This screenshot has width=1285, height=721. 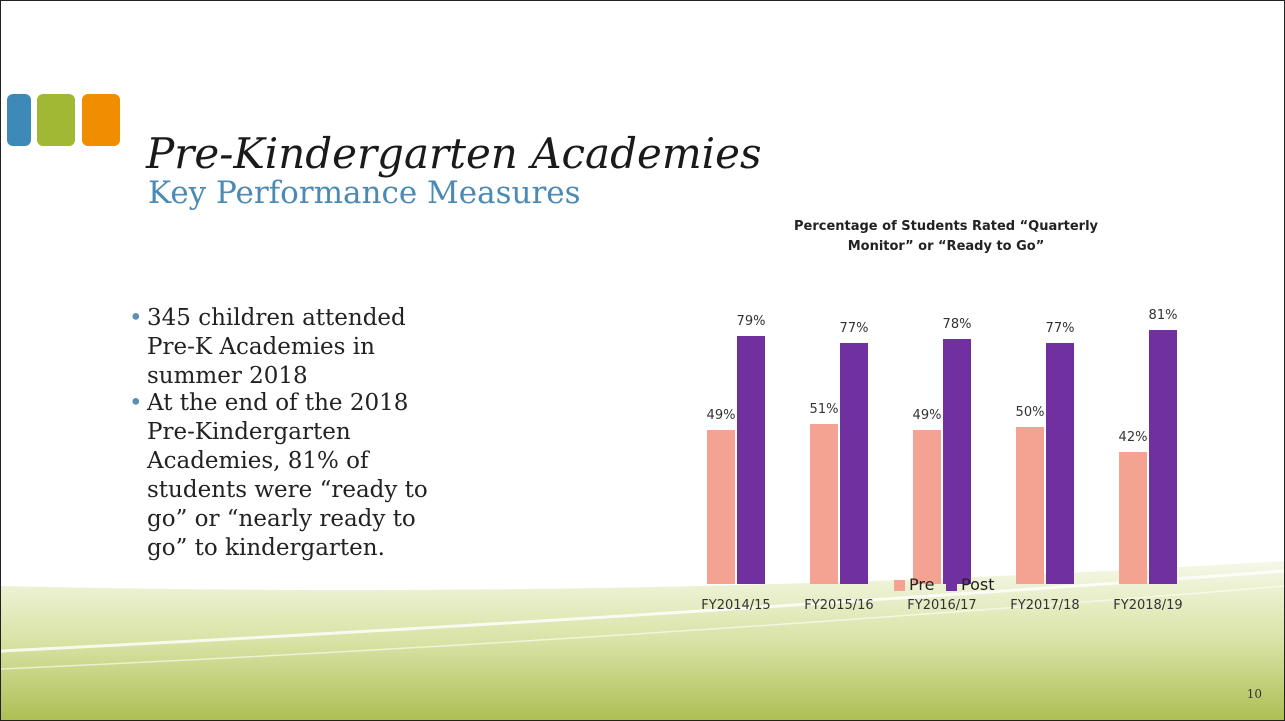 I want to click on page-number: 10, so click(x=1254, y=694).